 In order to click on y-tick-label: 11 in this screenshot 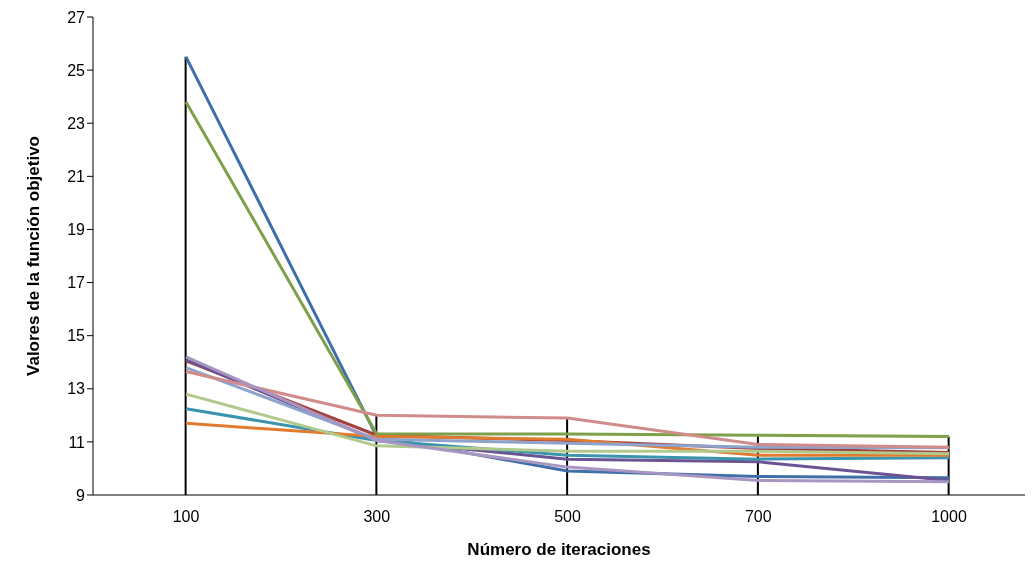, I will do `click(77, 442)`.